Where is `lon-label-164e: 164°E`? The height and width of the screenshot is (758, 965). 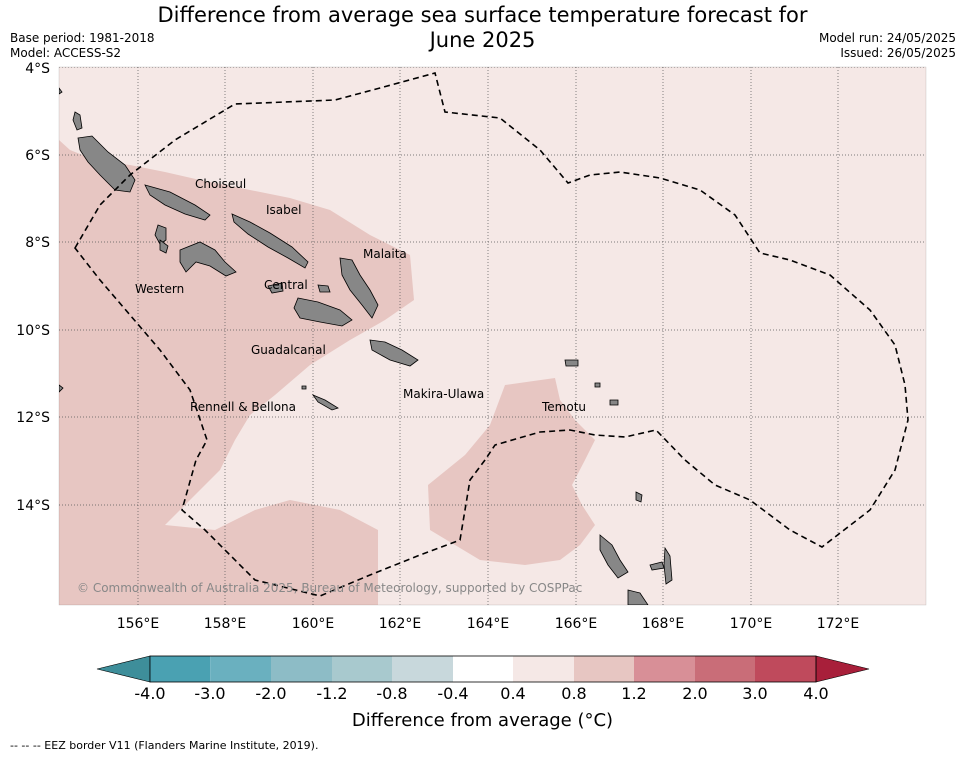
lon-label-164e: 164°E is located at coordinates (488, 624).